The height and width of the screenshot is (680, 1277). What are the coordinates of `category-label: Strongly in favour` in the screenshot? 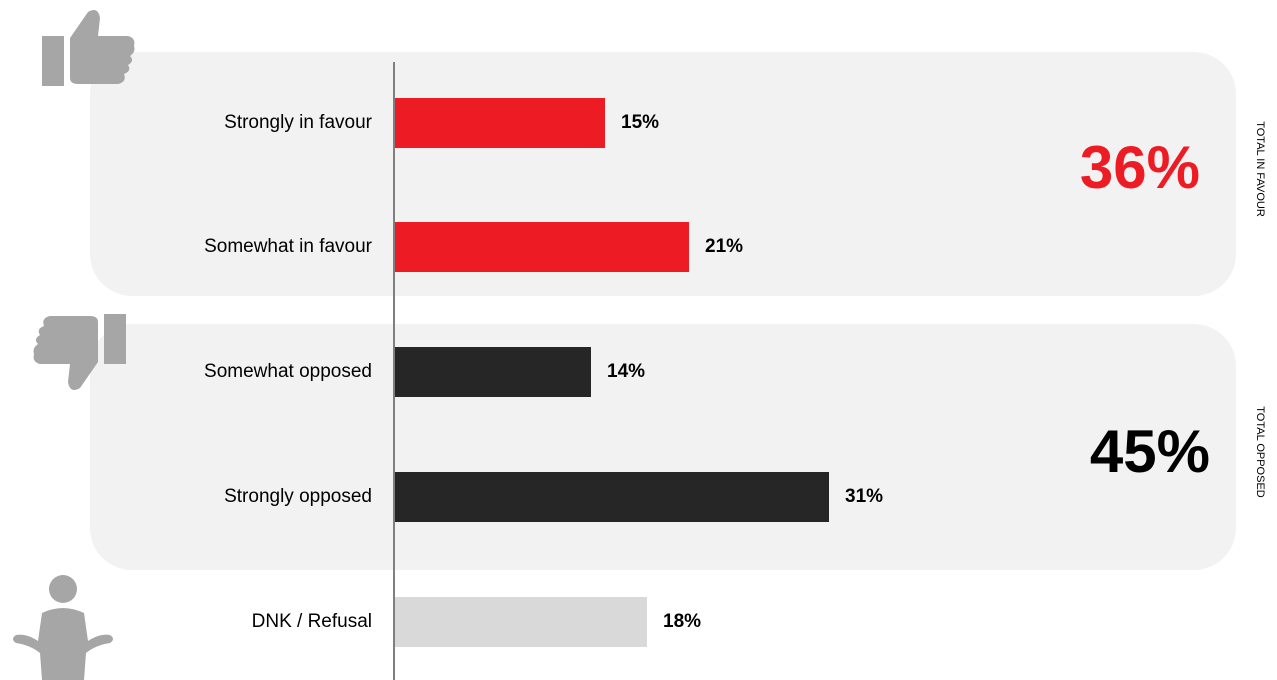 It's located at (298, 122).